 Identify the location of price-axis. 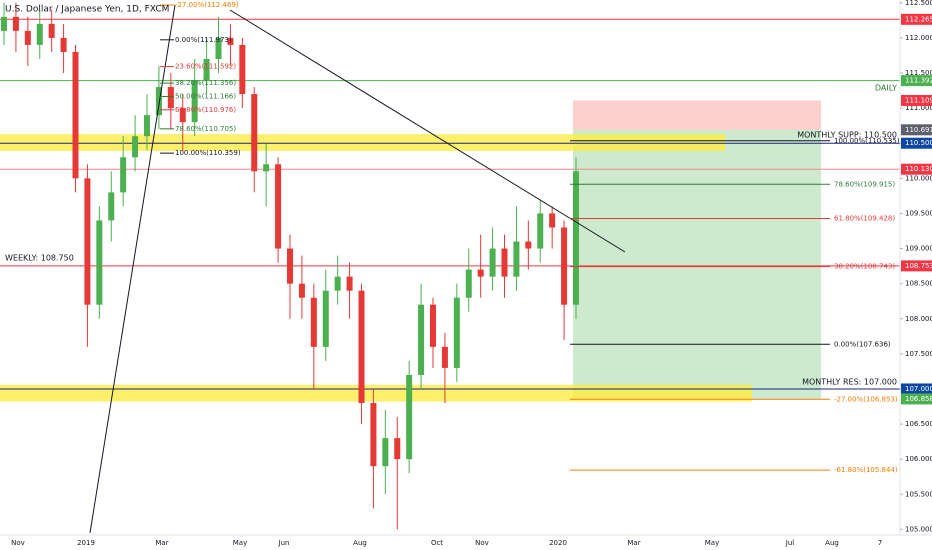
(916, 275).